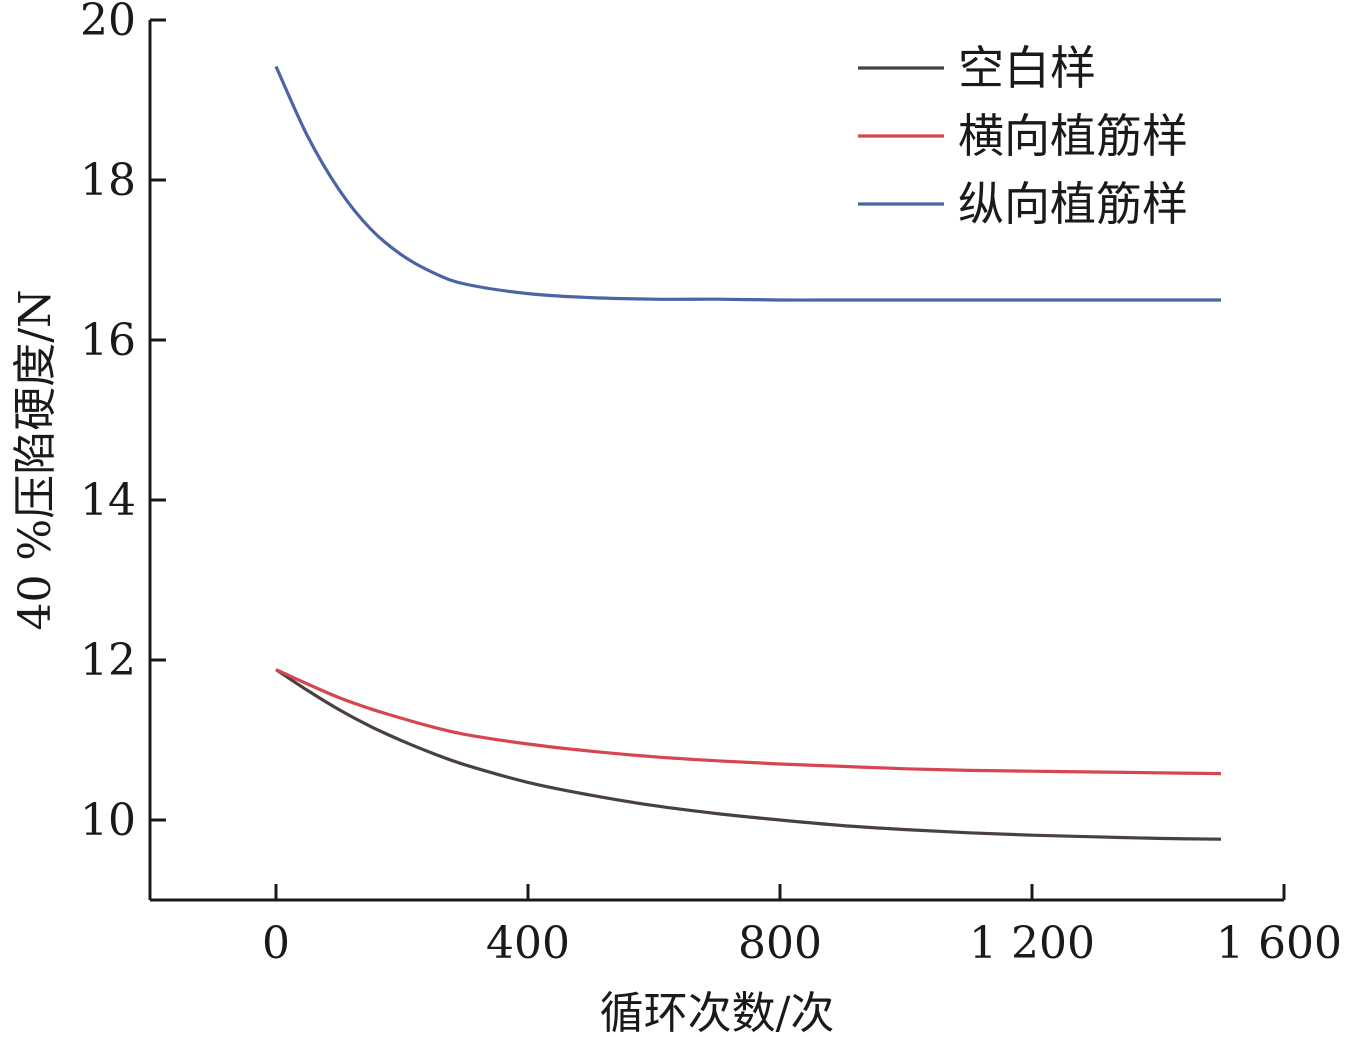 The width and height of the screenshot is (1347, 1037). What do you see at coordinates (1027, 68) in the screenshot?
I see `legend-label: 空白样` at bounding box center [1027, 68].